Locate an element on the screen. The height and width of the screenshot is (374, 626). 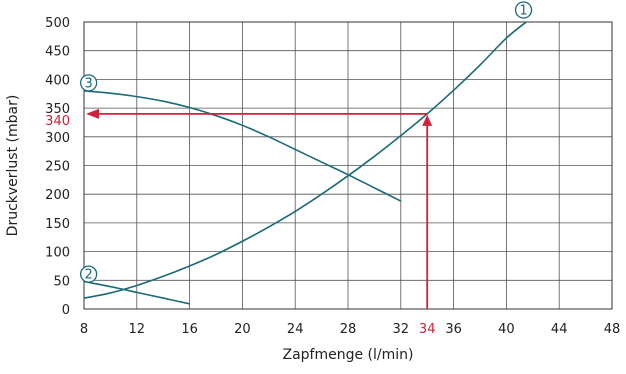
horizontal-arrow-head is located at coordinates (92, 113).